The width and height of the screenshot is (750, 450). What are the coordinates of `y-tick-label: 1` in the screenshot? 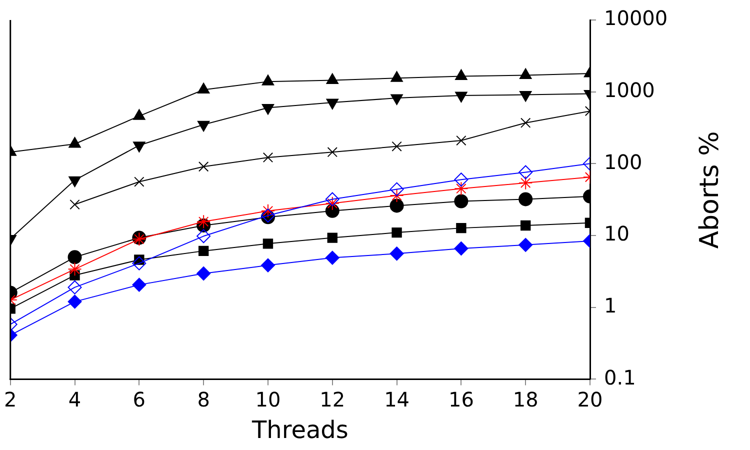 It's located at (610, 306).